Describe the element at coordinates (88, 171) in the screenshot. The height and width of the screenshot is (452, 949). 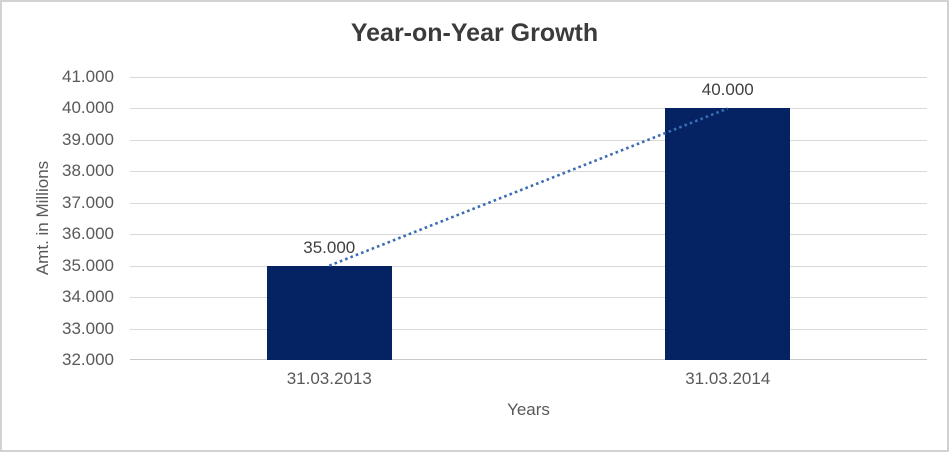
I see `y-tick-label: 38.000` at that location.